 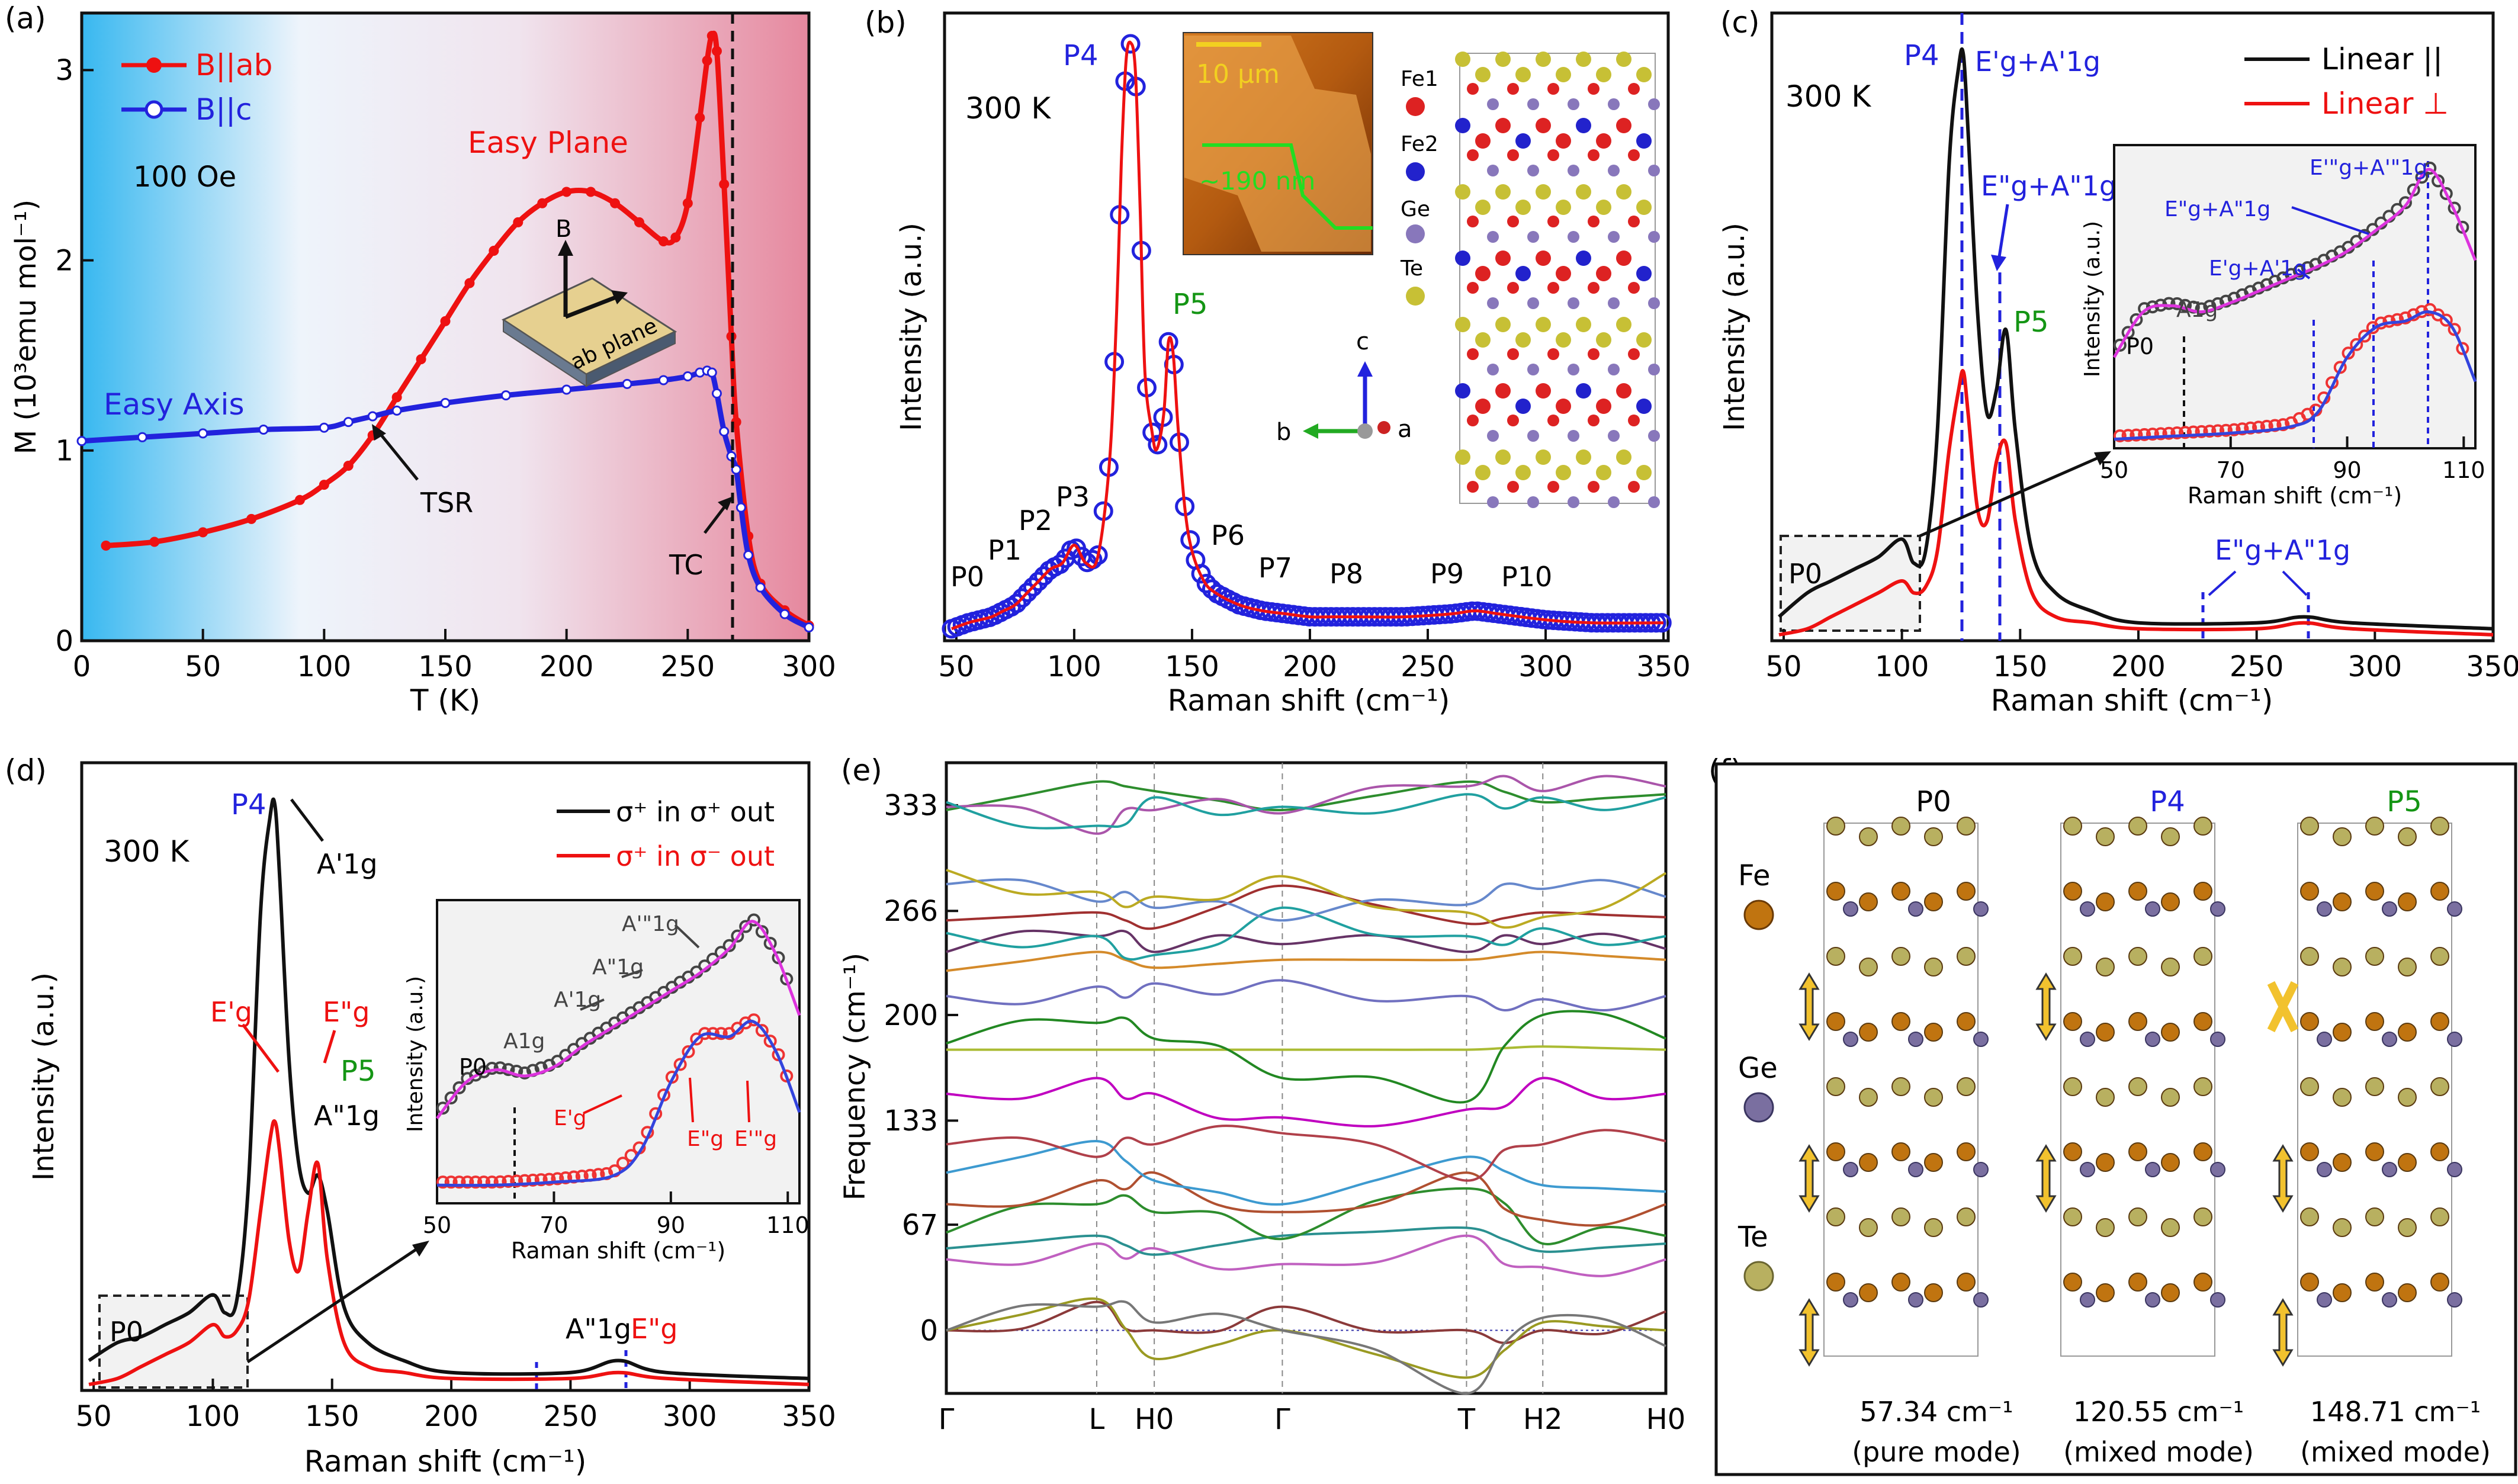 What do you see at coordinates (473, 1067) in the screenshot?
I see `panel-d-inset-p0: P0` at bounding box center [473, 1067].